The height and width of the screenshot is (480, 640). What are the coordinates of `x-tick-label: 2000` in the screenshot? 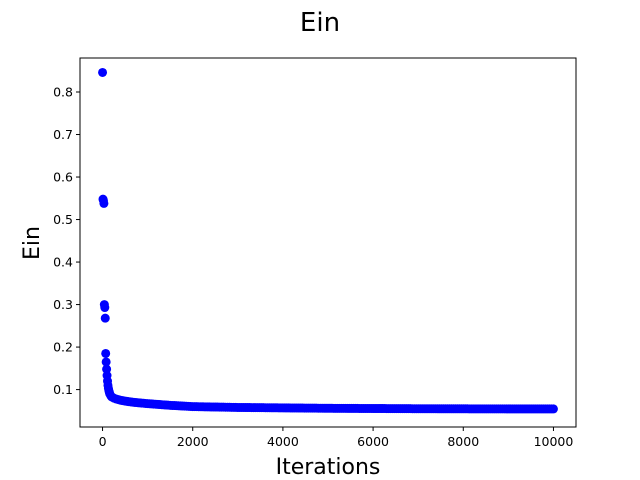 It's located at (193, 441).